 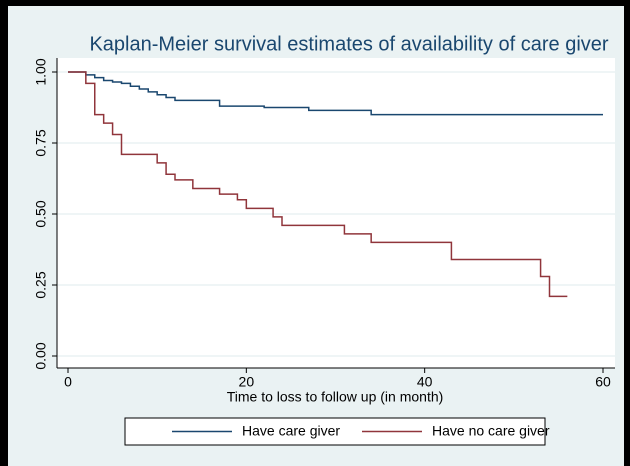 What do you see at coordinates (41, 71) in the screenshot?
I see `y-tick-label: 1.00` at bounding box center [41, 71].